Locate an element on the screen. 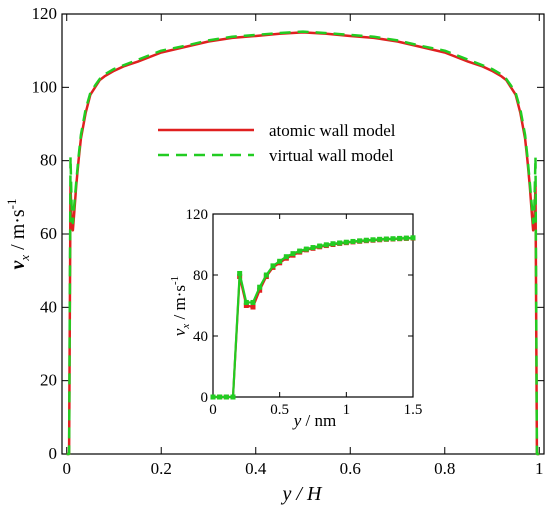 The height and width of the screenshot is (507, 550). legend-label-virtual: virtual wall model is located at coordinates (331, 155).